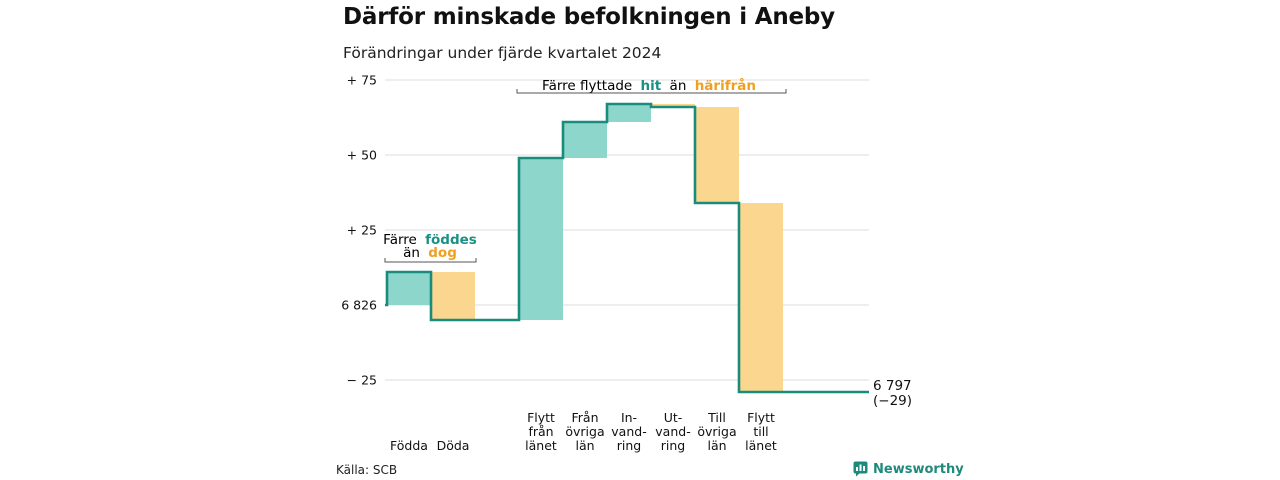  I want to click on y-axis-ticks: + 75 + 50 + 25 6 826 − 25, so click(359, 230).